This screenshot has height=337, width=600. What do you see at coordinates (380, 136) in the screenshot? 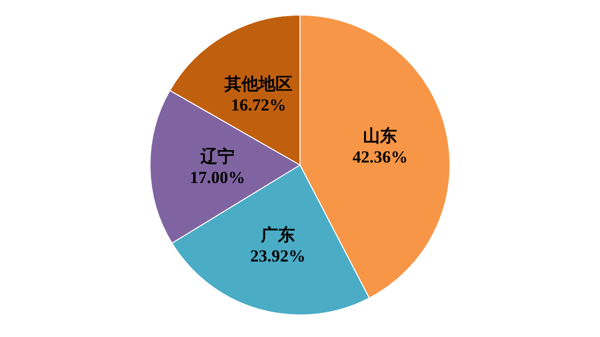
I see `slice-label: 山东` at bounding box center [380, 136].